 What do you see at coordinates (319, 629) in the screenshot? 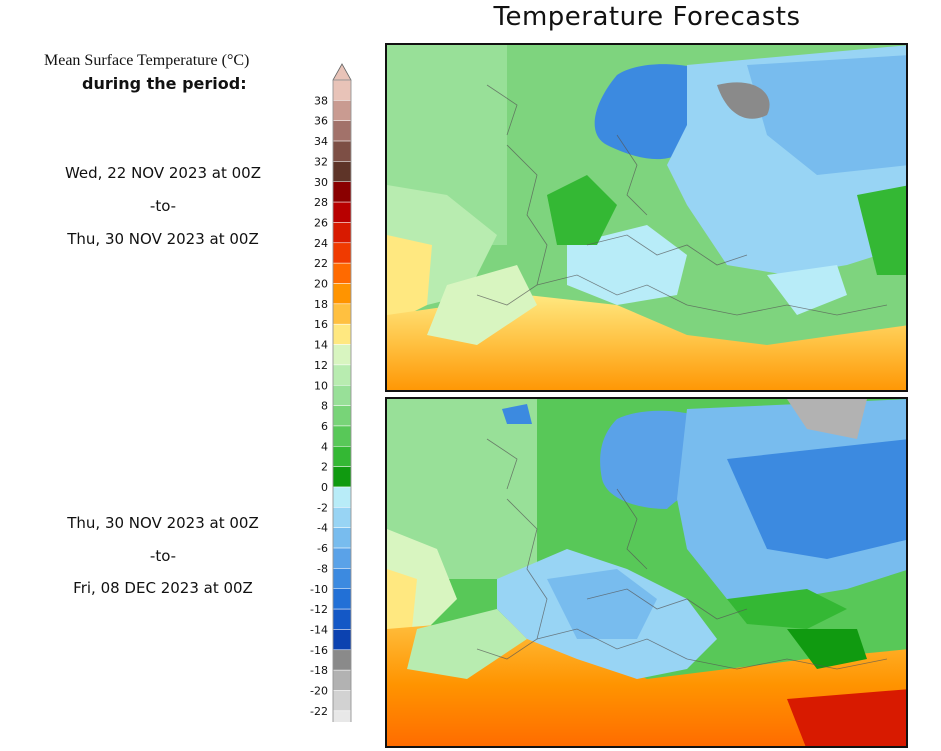
I see `legend-tick-label: -14` at bounding box center [319, 629].